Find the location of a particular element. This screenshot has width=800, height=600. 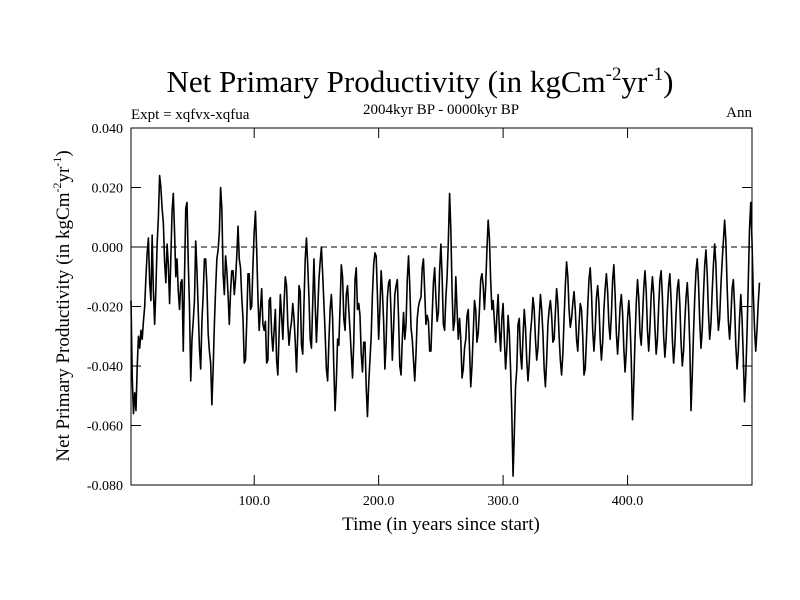

y-tick-label: 0.040 is located at coordinates (108, 129).